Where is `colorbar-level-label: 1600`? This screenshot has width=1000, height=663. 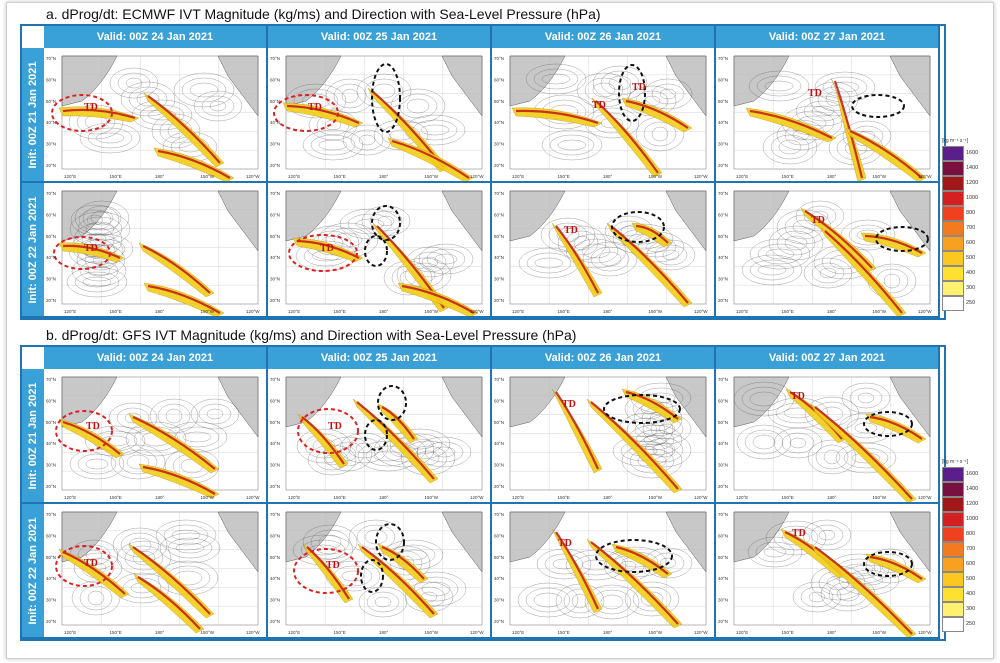 colorbar-level-label: 1600 is located at coordinates (972, 153).